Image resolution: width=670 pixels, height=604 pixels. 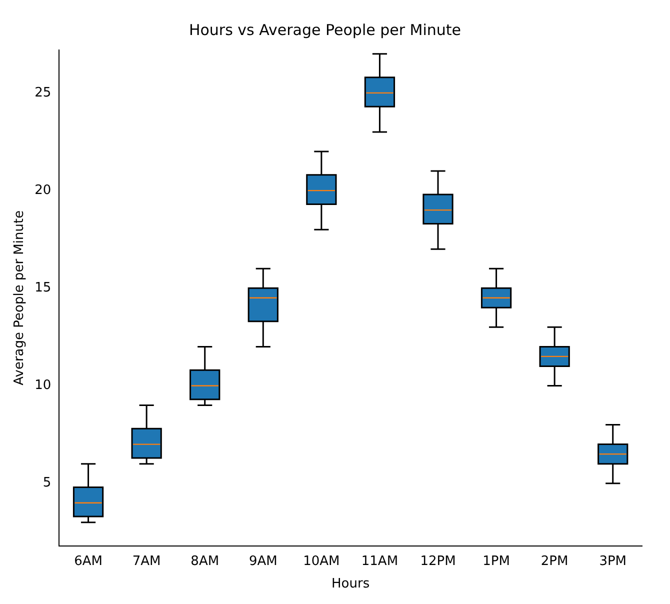 I want to click on x-tick-label: 6AM, so click(x=88, y=561).